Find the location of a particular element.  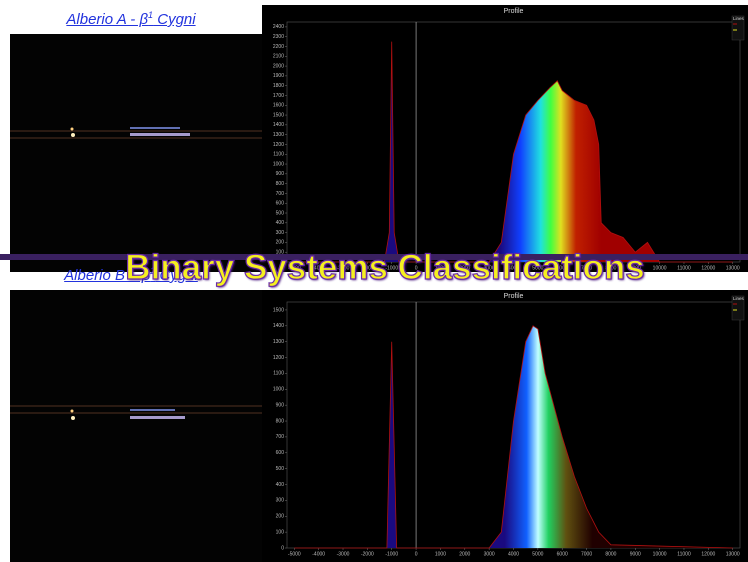

band is located at coordinates (374, 257).